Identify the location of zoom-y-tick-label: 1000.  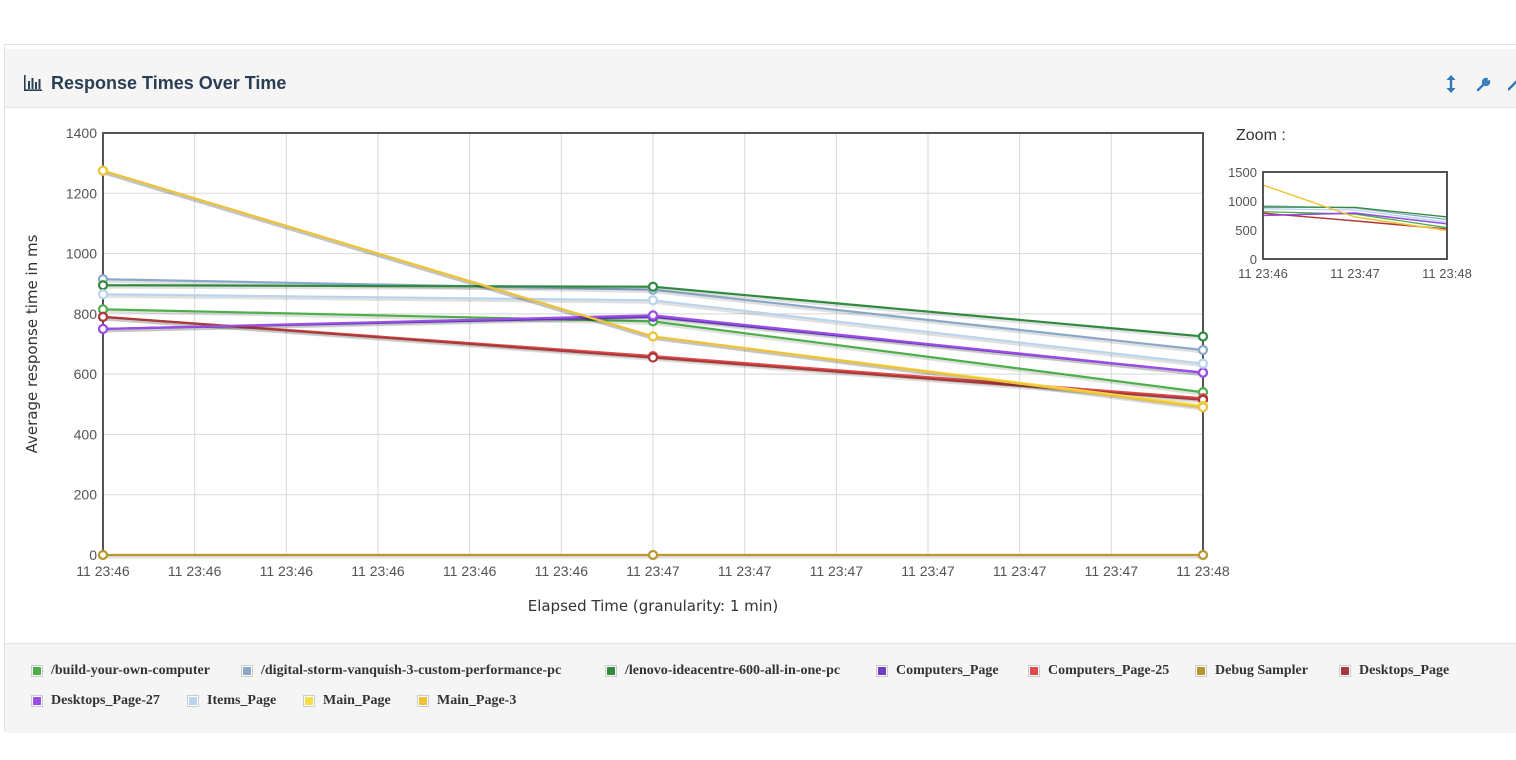
(1242, 201).